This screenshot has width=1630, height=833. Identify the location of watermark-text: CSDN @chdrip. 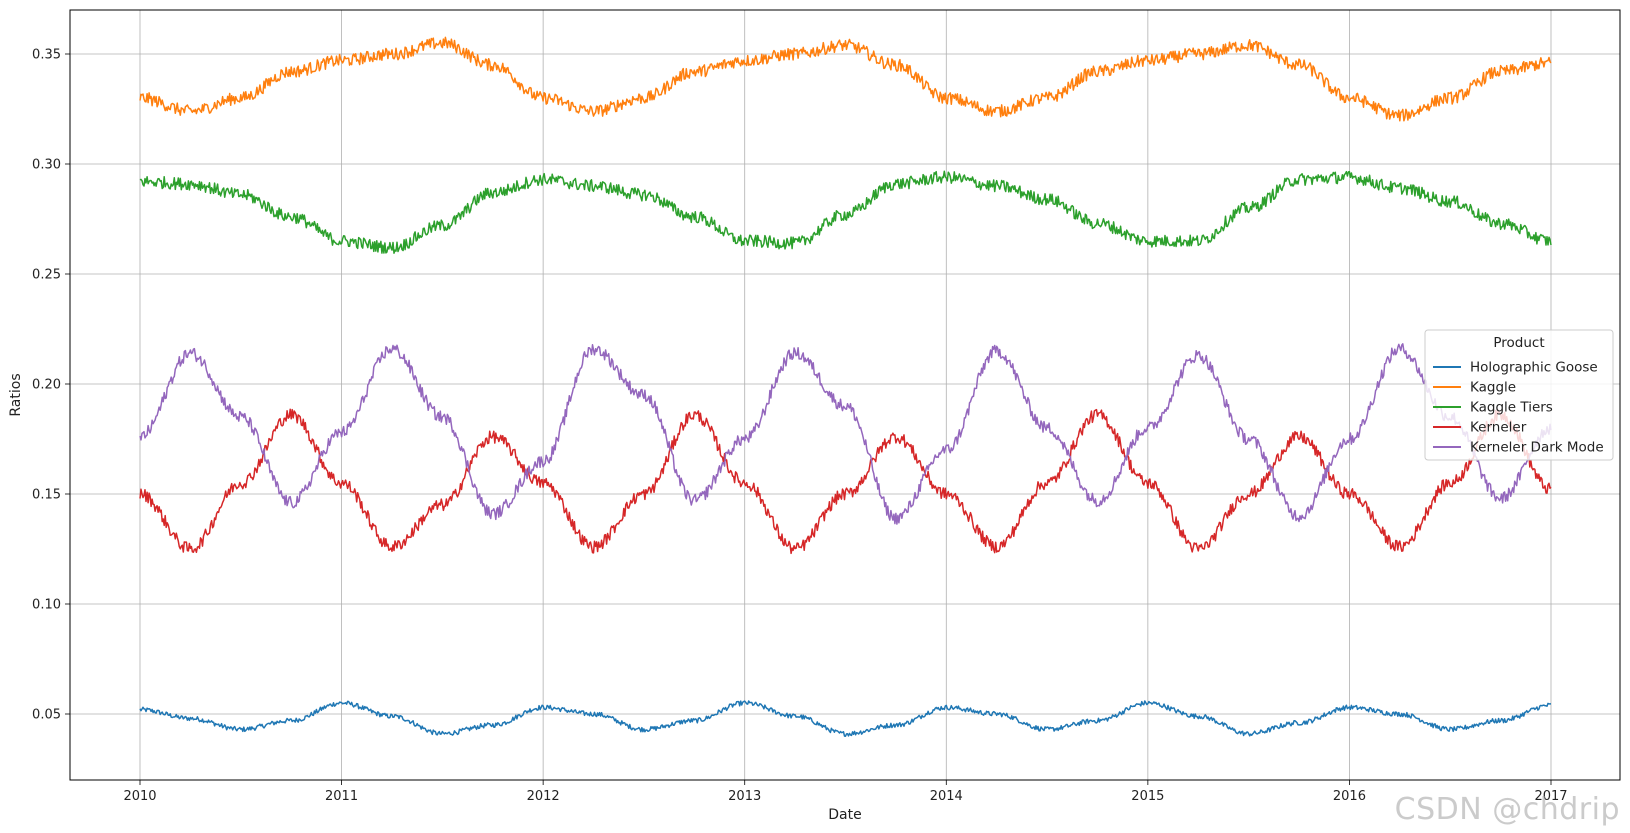
(1507, 809).